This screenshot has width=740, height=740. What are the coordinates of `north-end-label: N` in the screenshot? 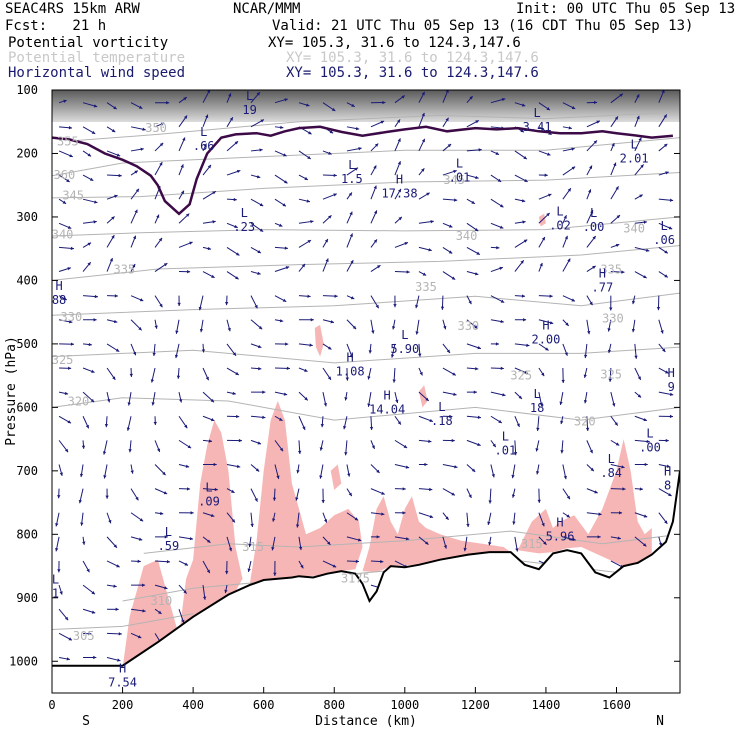 It's located at (660, 721).